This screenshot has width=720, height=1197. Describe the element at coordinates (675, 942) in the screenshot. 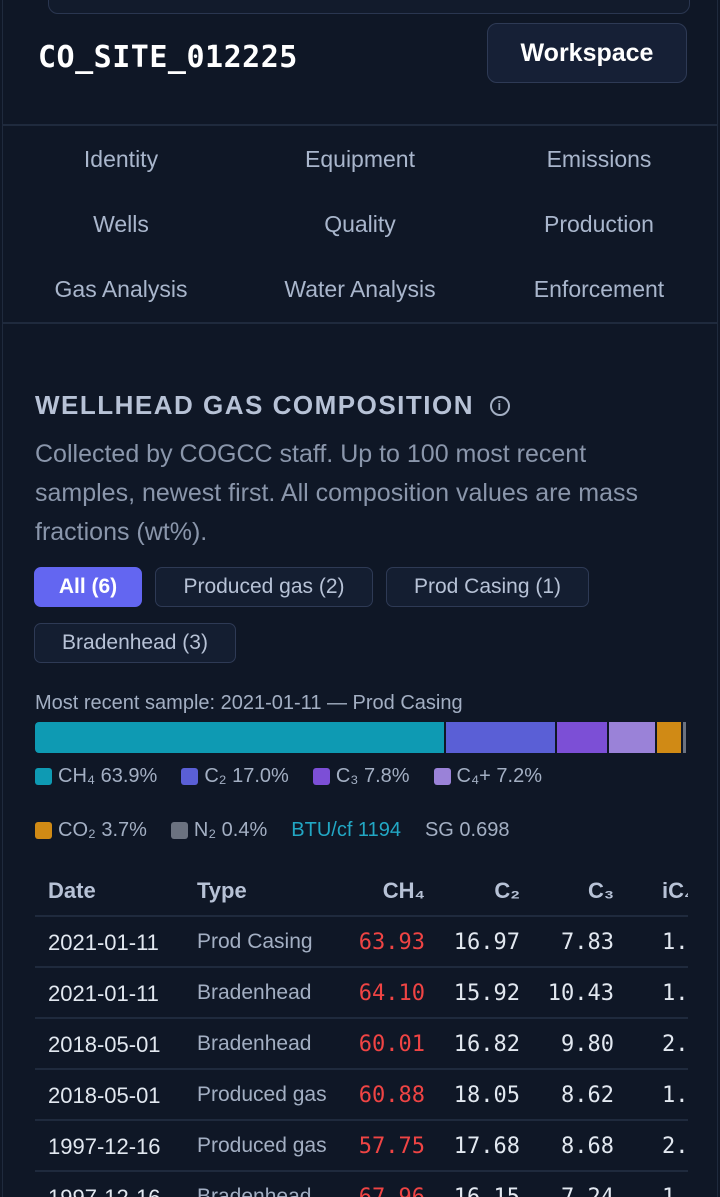

I see `cell-ic4: 1.76` at that location.